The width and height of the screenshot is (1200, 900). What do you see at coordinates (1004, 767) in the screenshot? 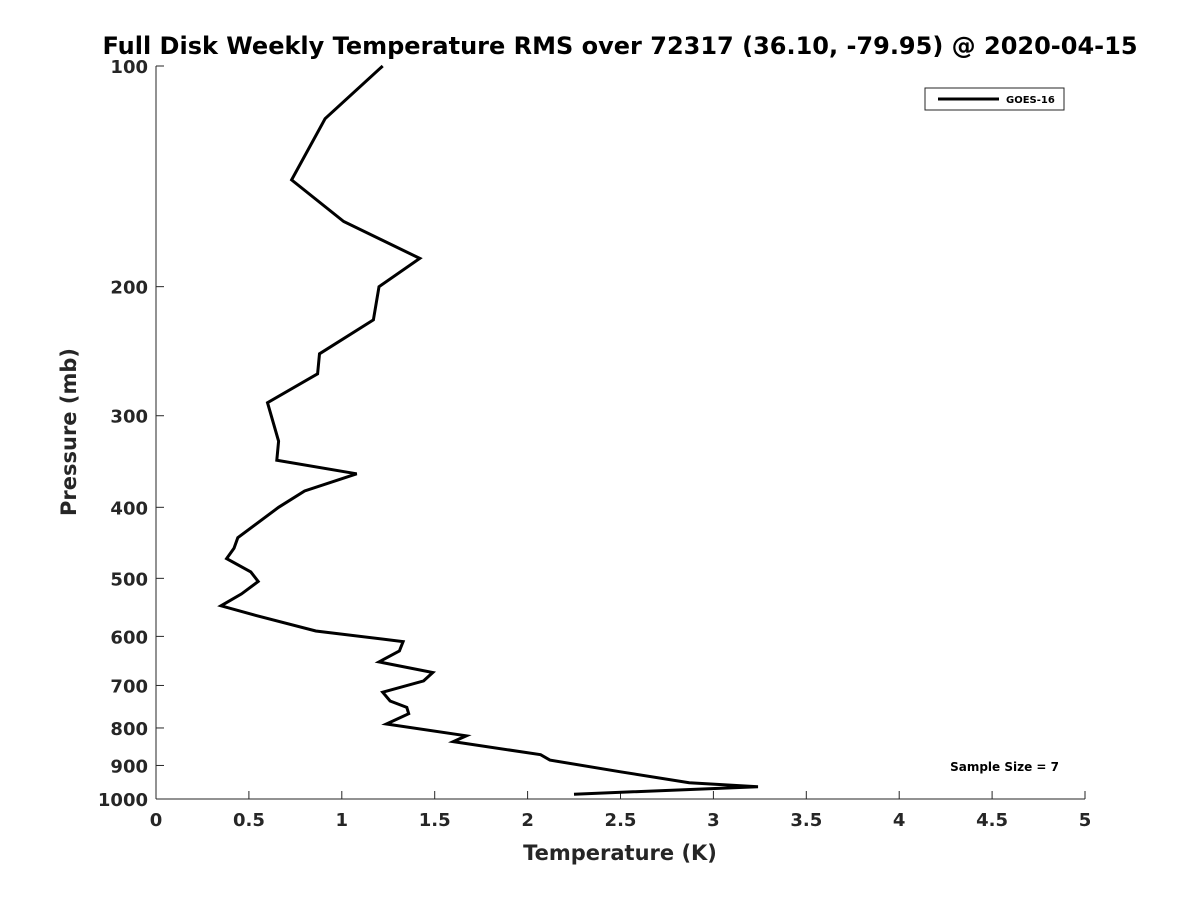
I see `sample-size-annotation: Sample Size = 7` at bounding box center [1004, 767].